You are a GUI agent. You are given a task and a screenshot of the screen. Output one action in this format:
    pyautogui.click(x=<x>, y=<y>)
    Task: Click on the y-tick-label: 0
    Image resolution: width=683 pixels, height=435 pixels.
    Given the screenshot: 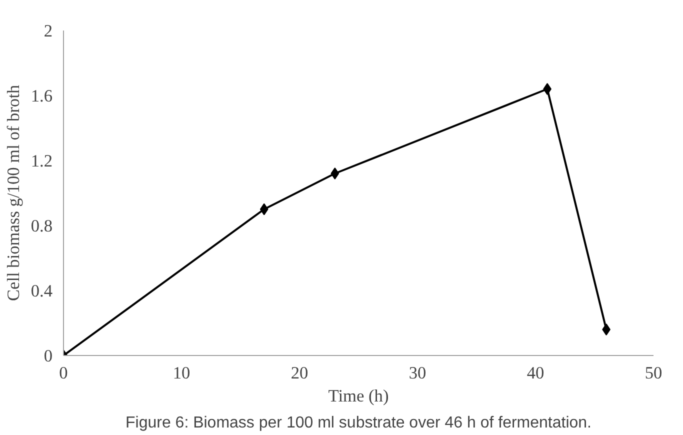 What is the action you would take?
    pyautogui.click(x=48, y=356)
    